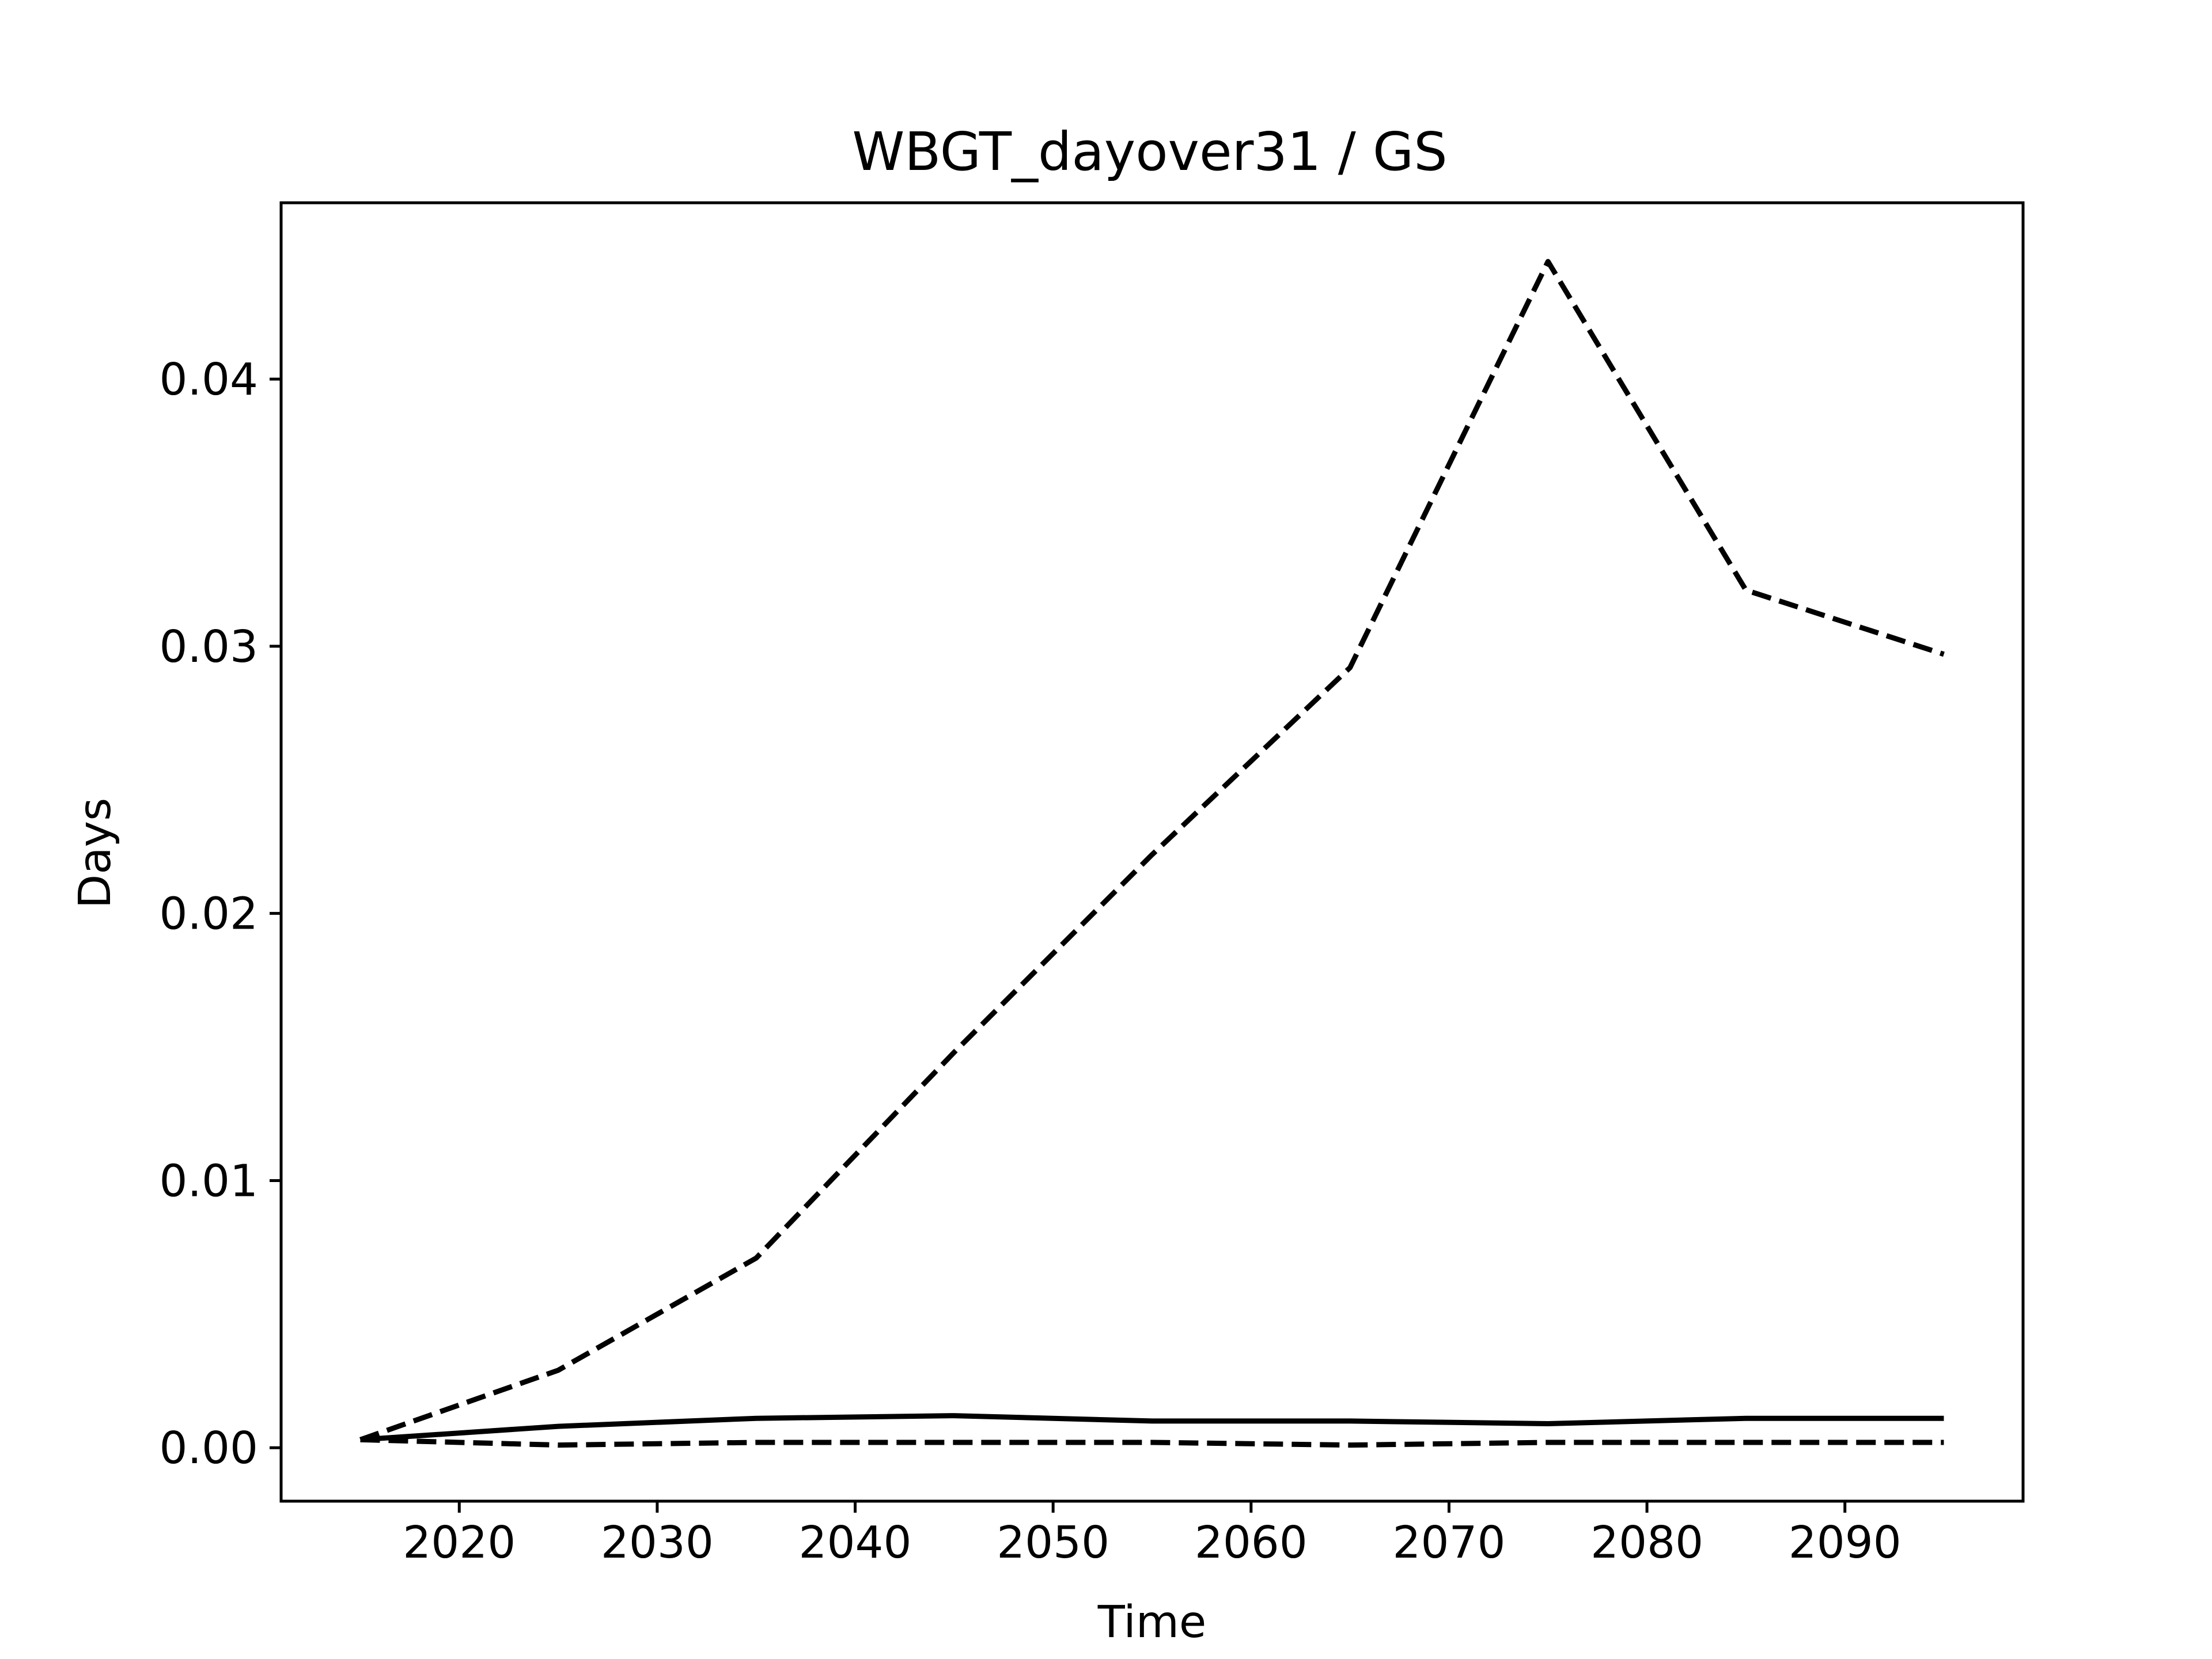 The image size is (2212, 1659). What do you see at coordinates (209, 914) in the screenshot?
I see `y-tick-label: 0.02` at bounding box center [209, 914].